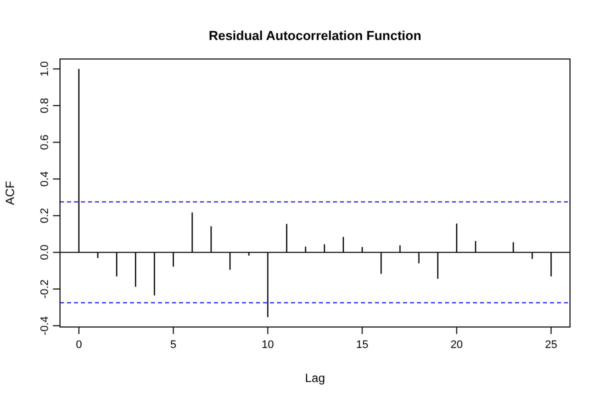  I want to click on y-tick-label: -0.4, so click(45, 326).